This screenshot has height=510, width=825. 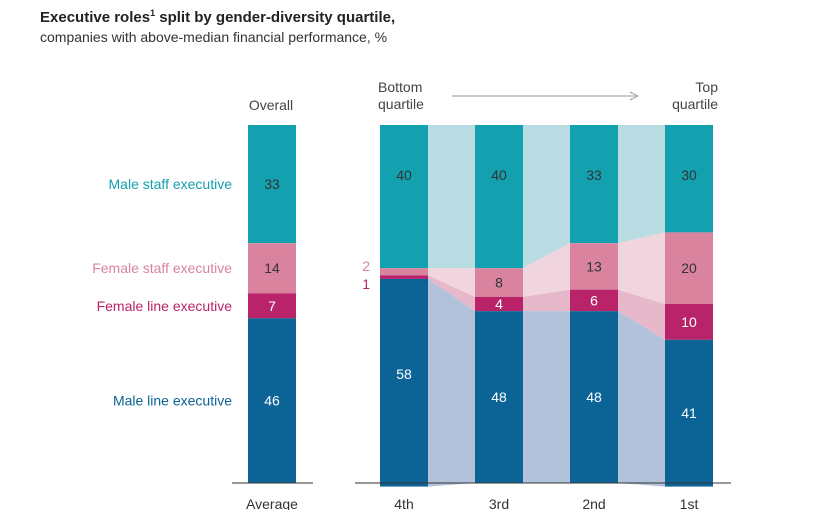 I want to click on value-label-female-staff-executive: 2, so click(x=366, y=266).